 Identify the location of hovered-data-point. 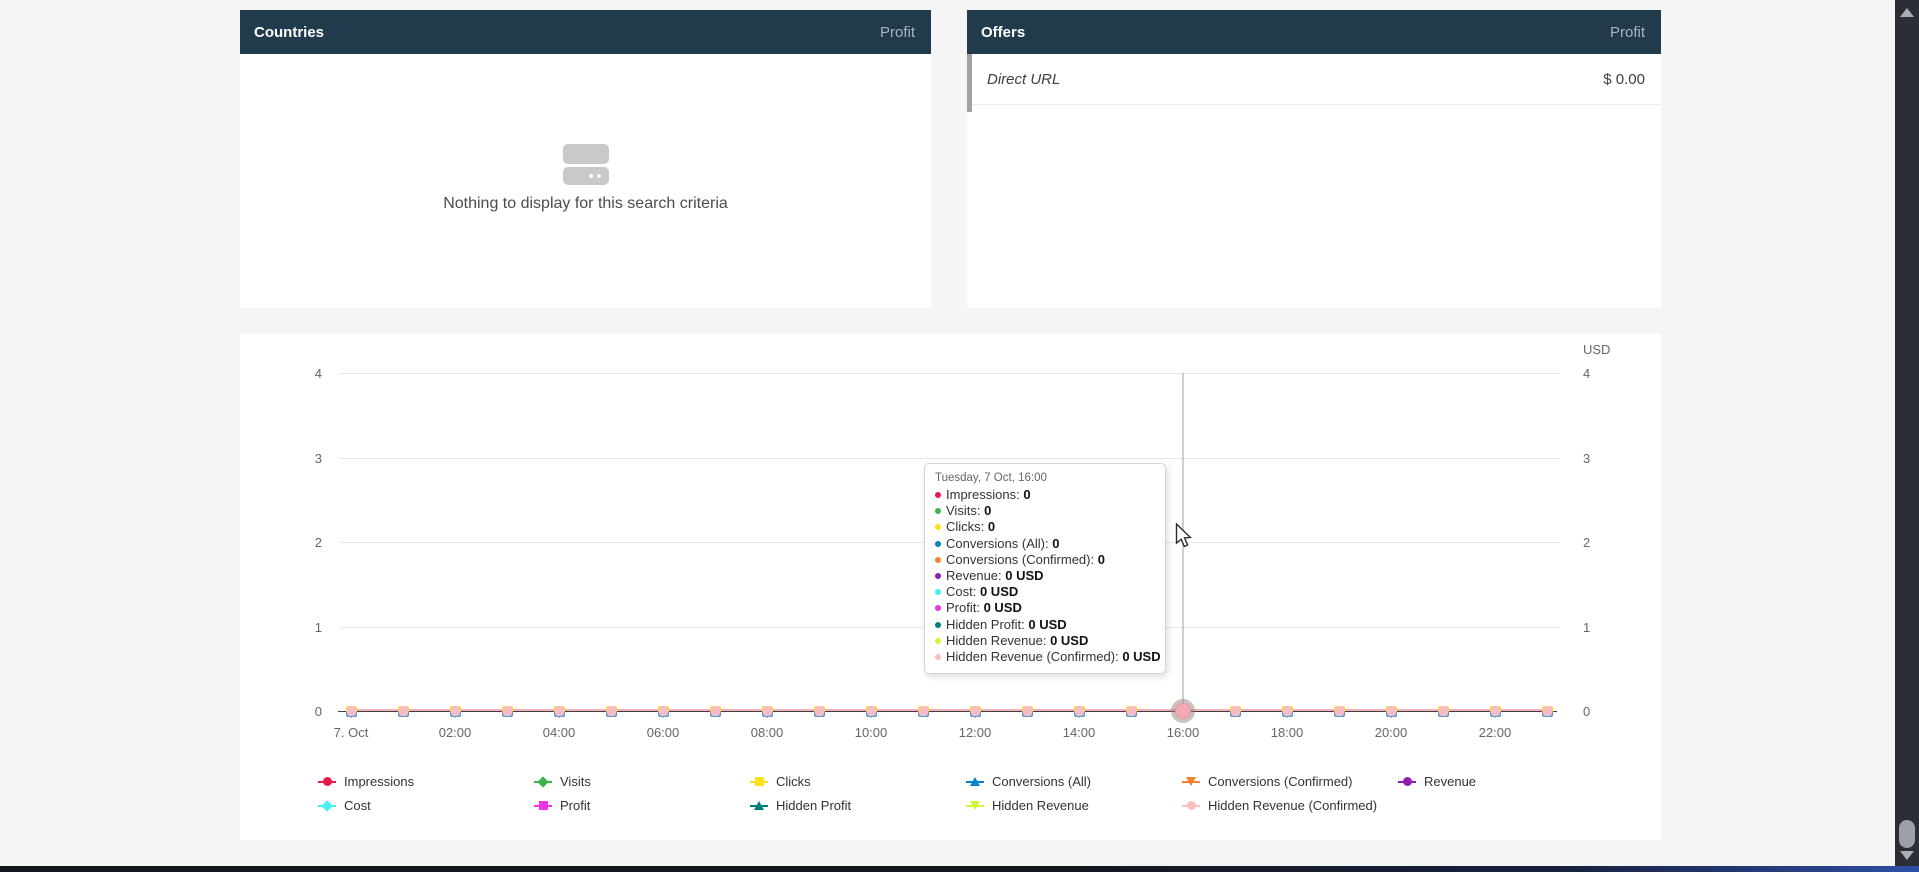
(1183, 711).